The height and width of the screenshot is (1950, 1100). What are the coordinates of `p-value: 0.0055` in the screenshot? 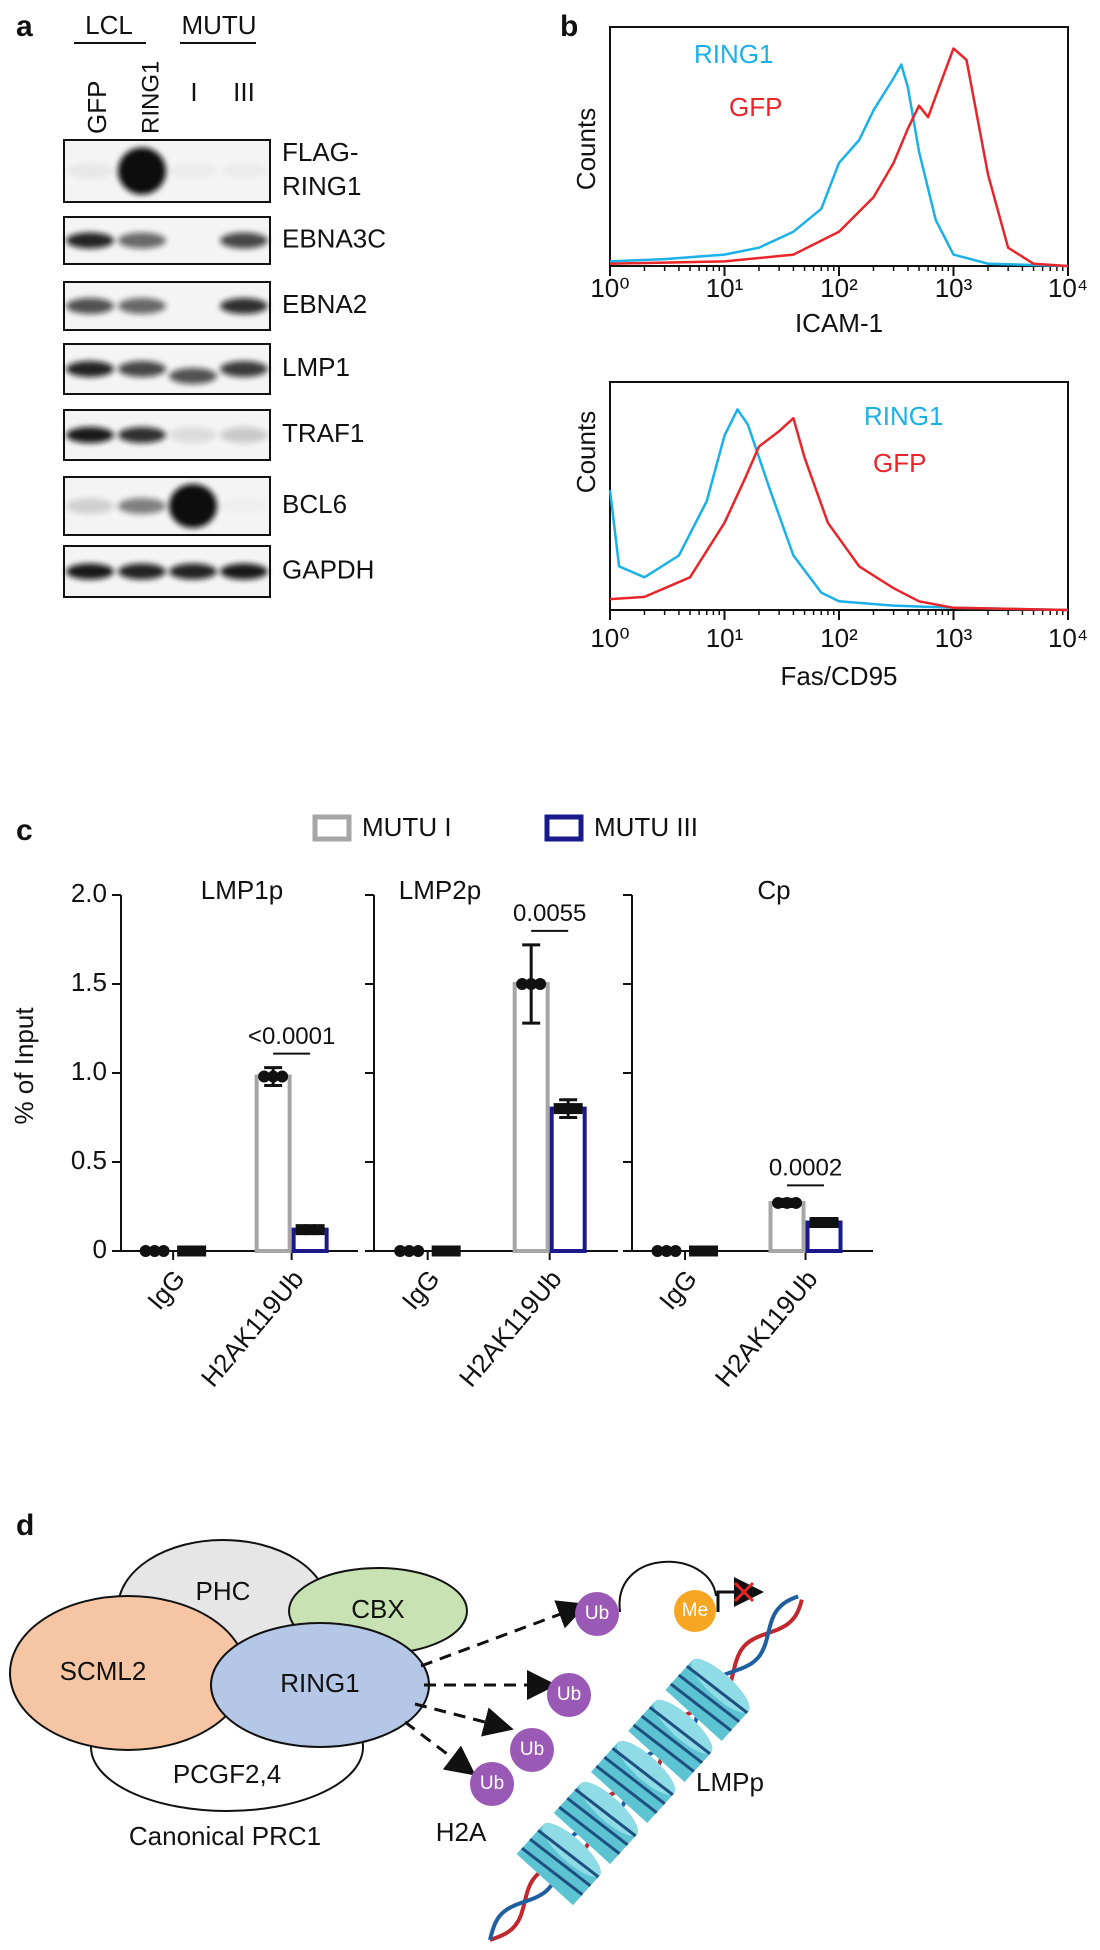 It's located at (549, 913).